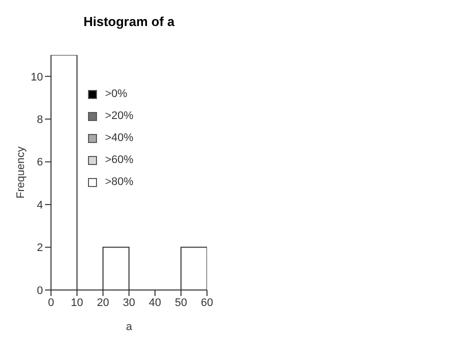  Describe the element at coordinates (39, 120) in the screenshot. I see `y-tick-label: 8` at that location.